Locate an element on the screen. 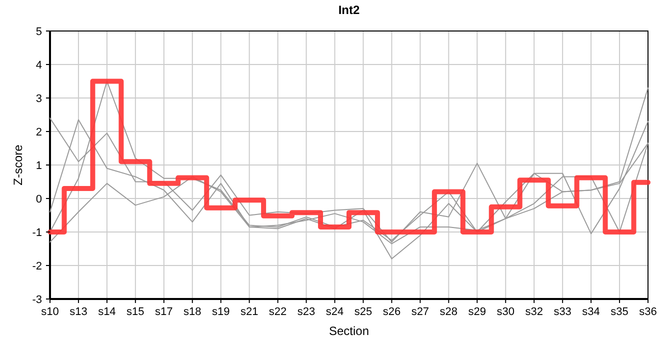 The height and width of the screenshot is (360, 660). chart-title: Int2 is located at coordinates (349, 10).